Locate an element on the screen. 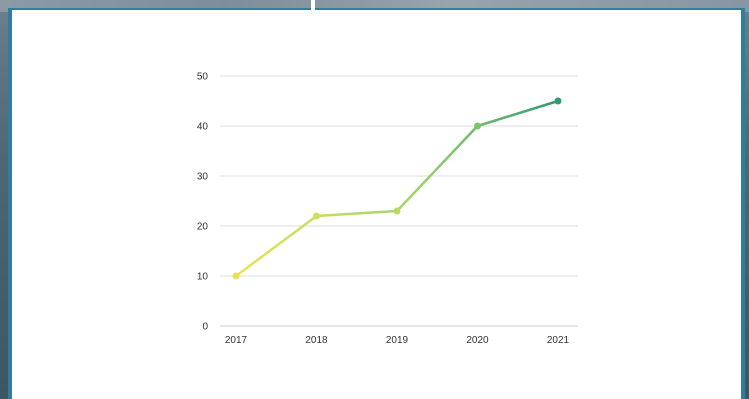  x-tick-label: 2021 is located at coordinates (558, 340).